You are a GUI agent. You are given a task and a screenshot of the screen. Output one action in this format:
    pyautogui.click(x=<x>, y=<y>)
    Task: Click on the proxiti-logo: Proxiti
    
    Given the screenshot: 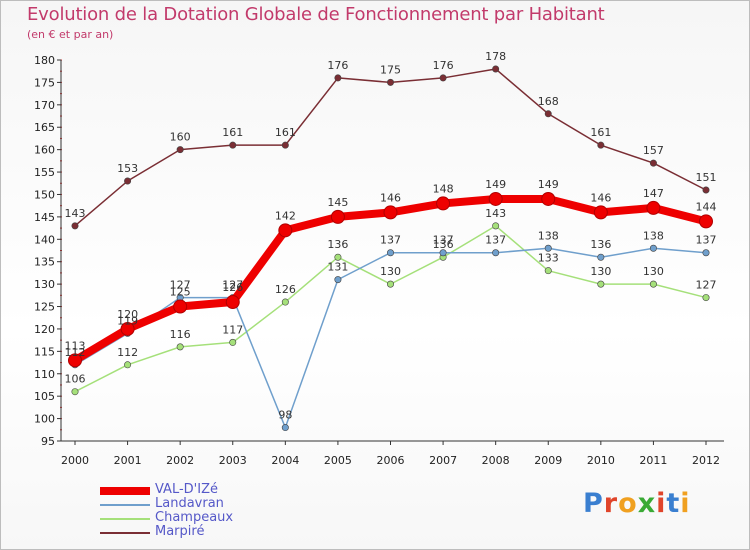 What is the action you would take?
    pyautogui.click(x=637, y=503)
    